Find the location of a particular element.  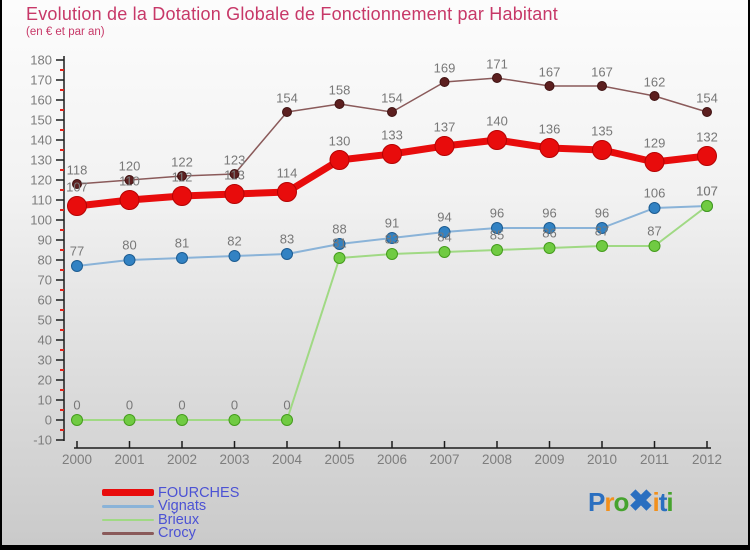

data-label-fourches: 110 is located at coordinates (129, 181).